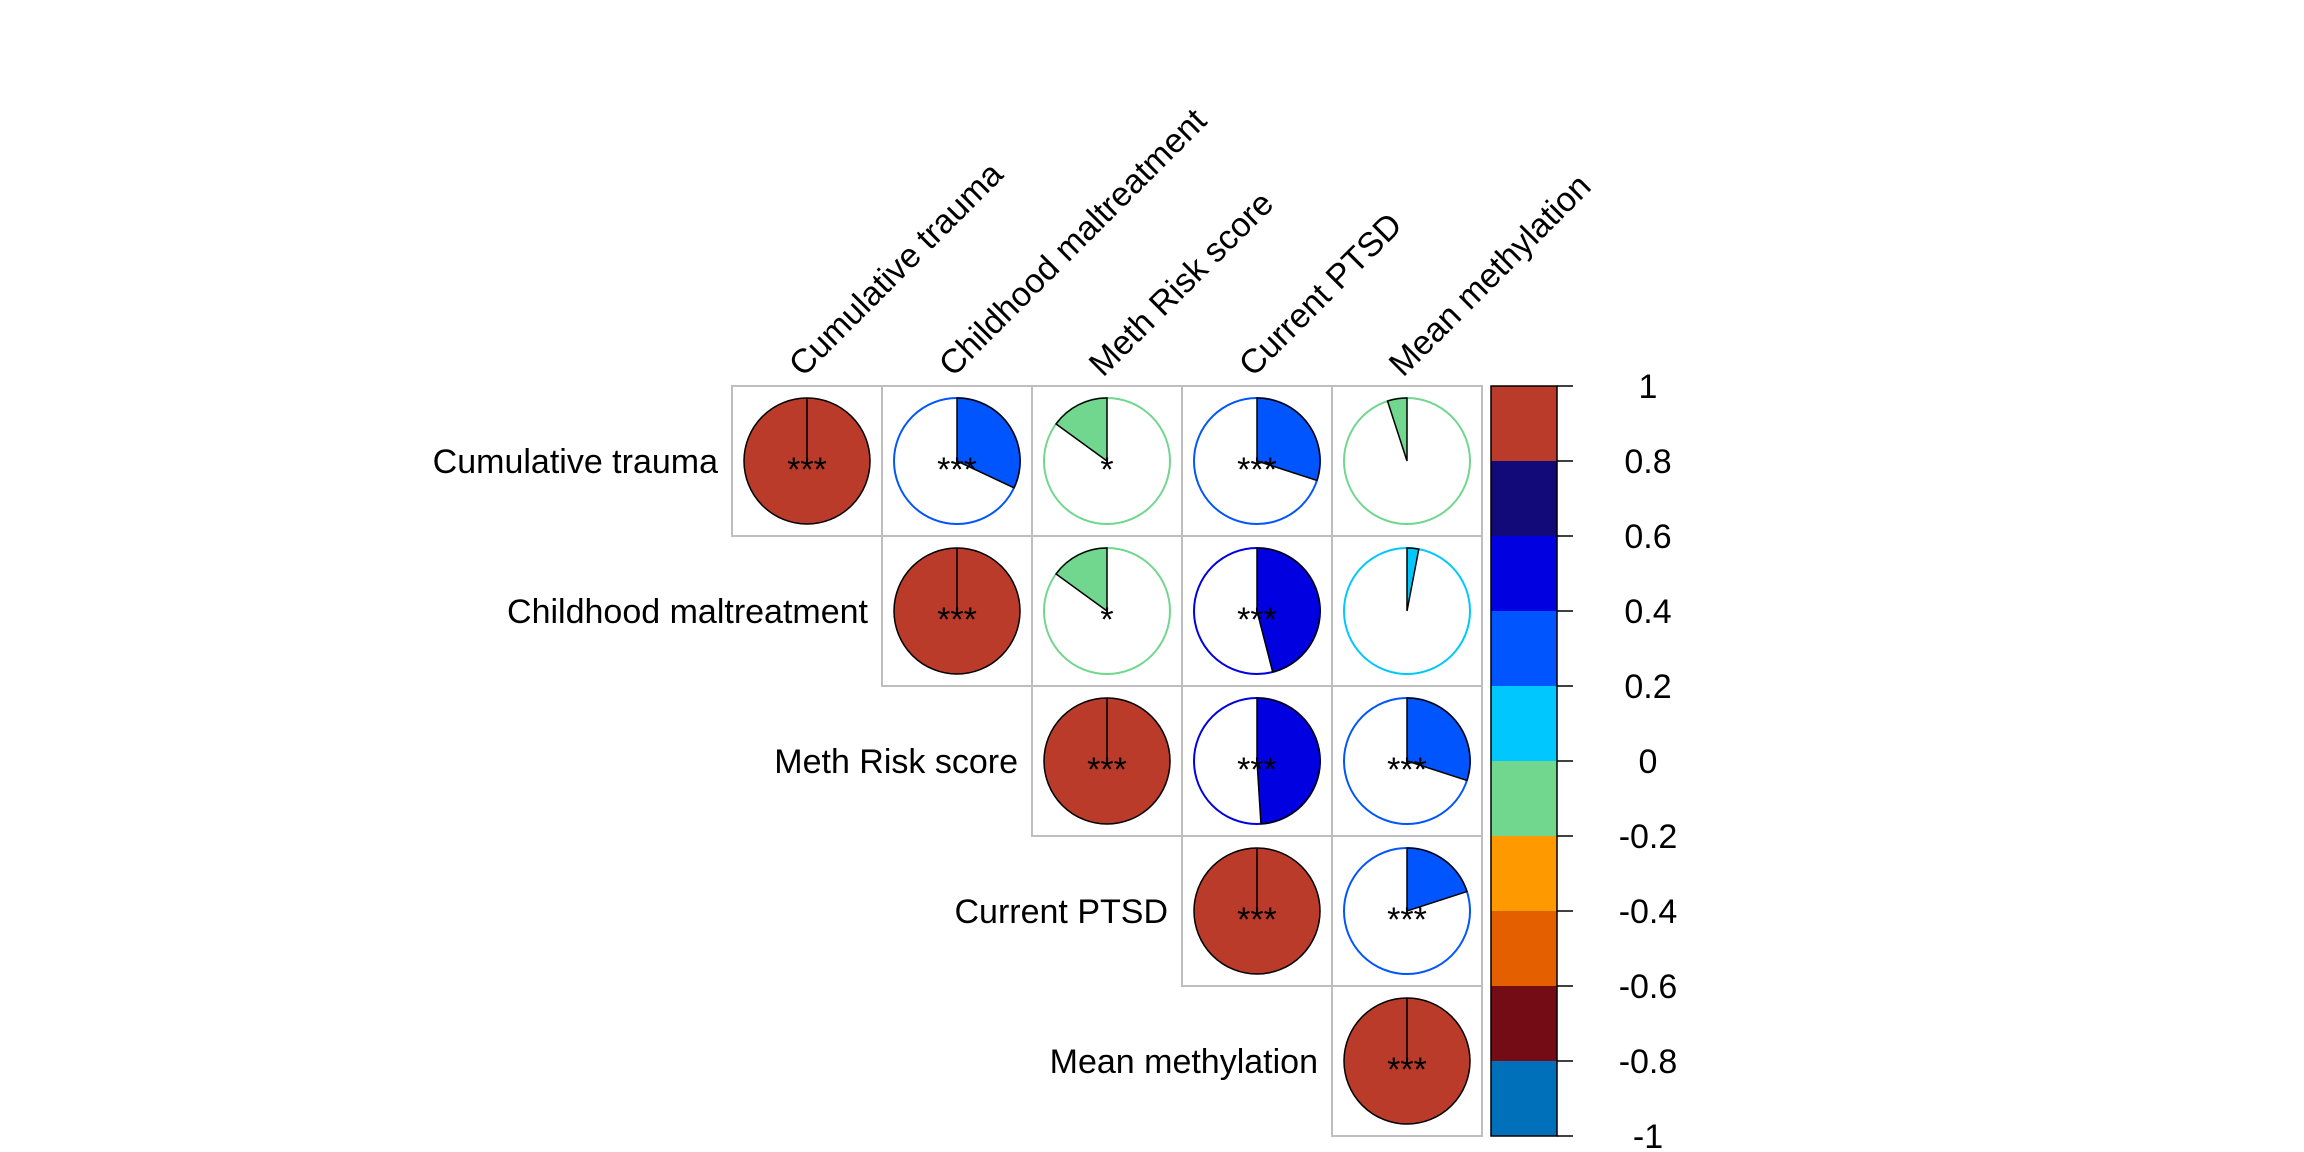  I want to click on colorbar-tick-label: 0.6, so click(1647, 537).